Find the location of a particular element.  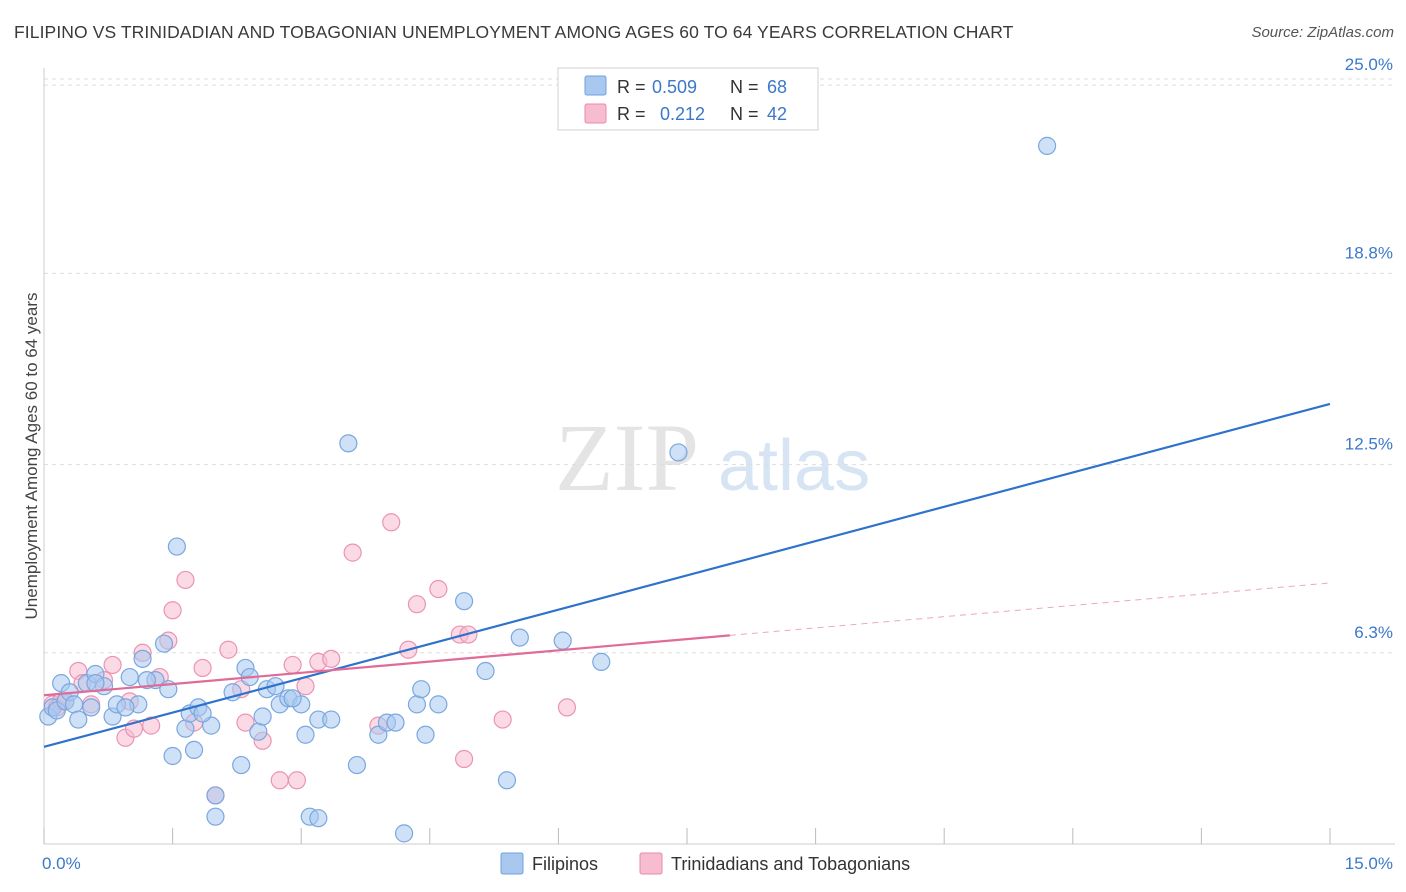

stats-n-value-pink: 42 is located at coordinates (777, 114).